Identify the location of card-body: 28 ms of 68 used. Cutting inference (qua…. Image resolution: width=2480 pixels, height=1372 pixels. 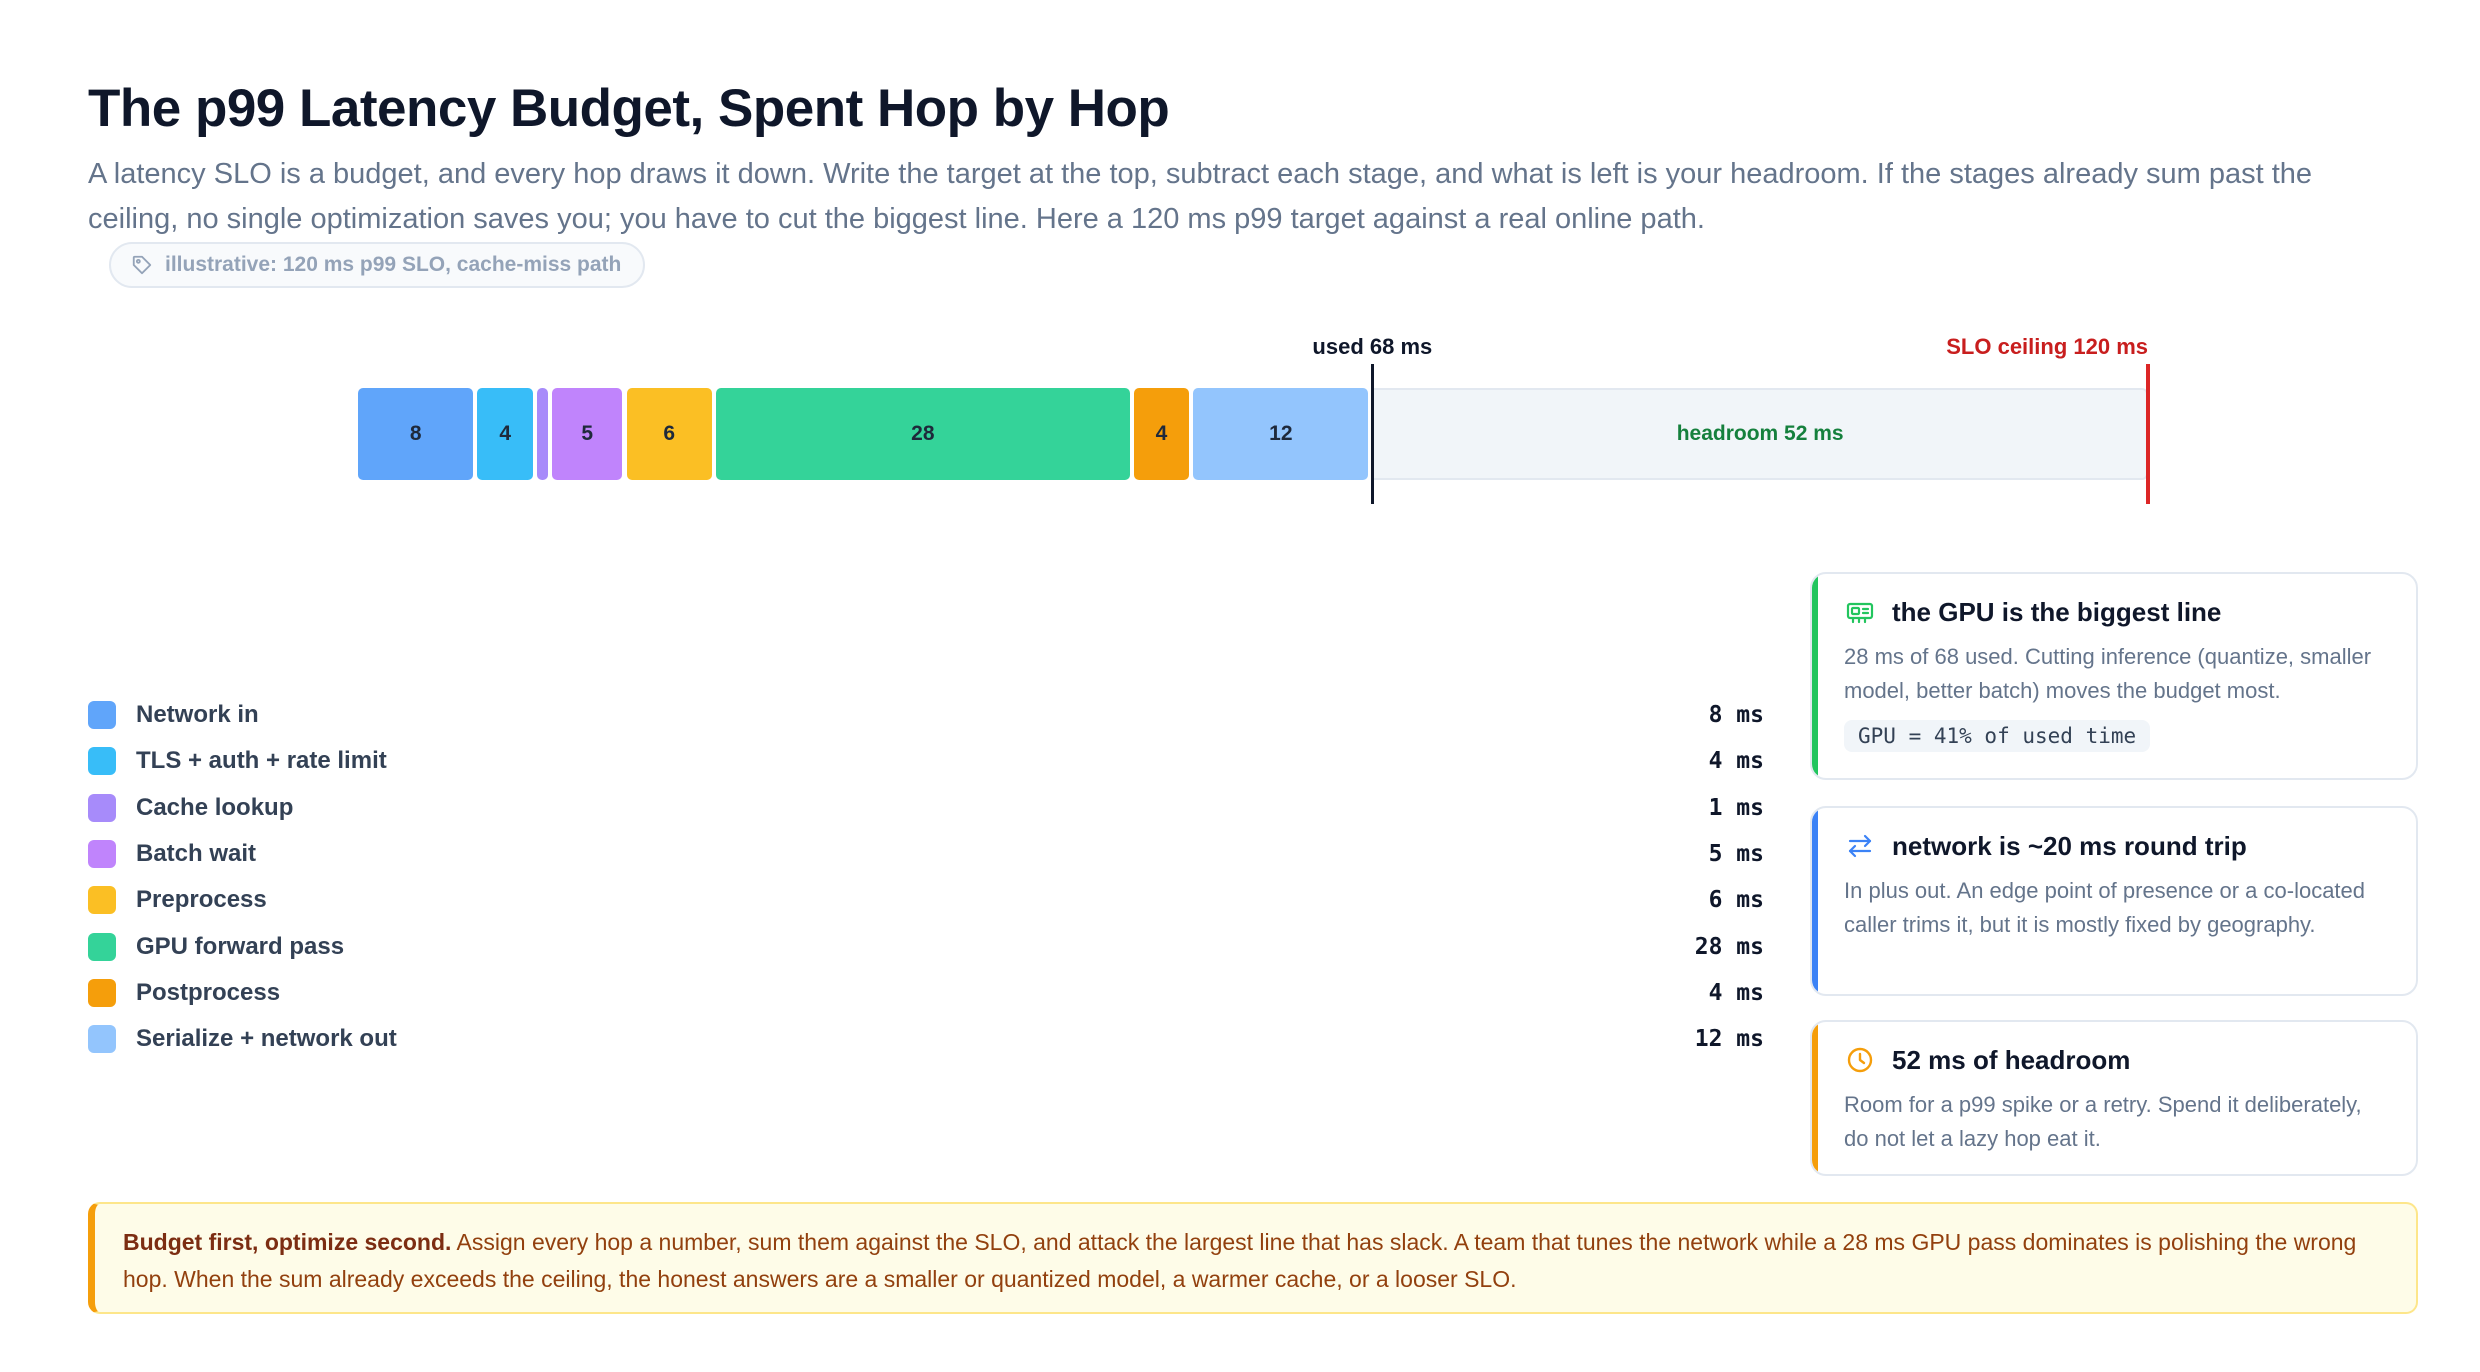
(2108, 673).